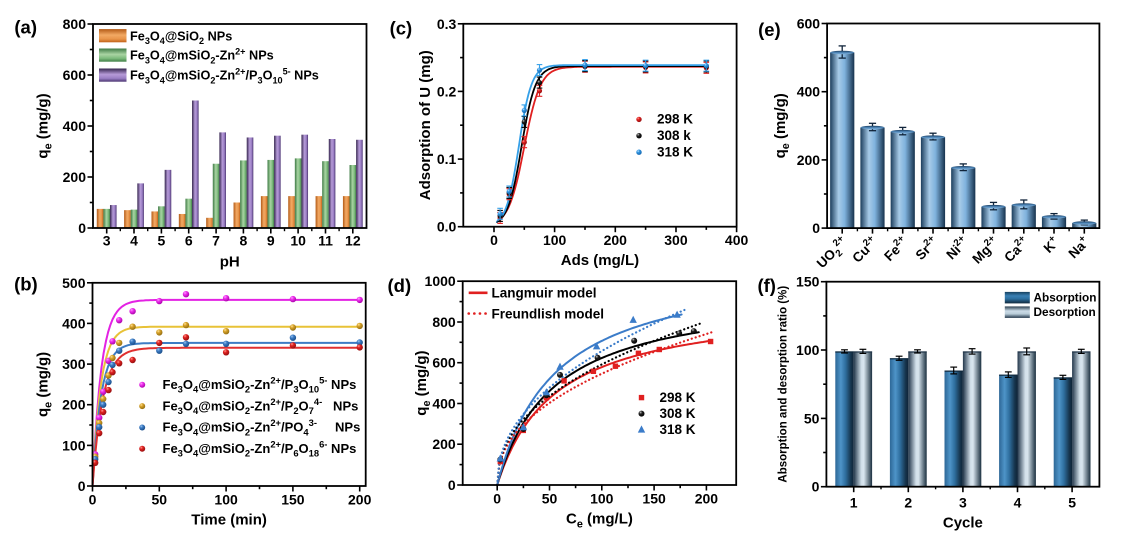 The height and width of the screenshot is (539, 1126). What do you see at coordinates (963, 523) in the screenshot?
I see `svg-text: Cycle` at bounding box center [963, 523].